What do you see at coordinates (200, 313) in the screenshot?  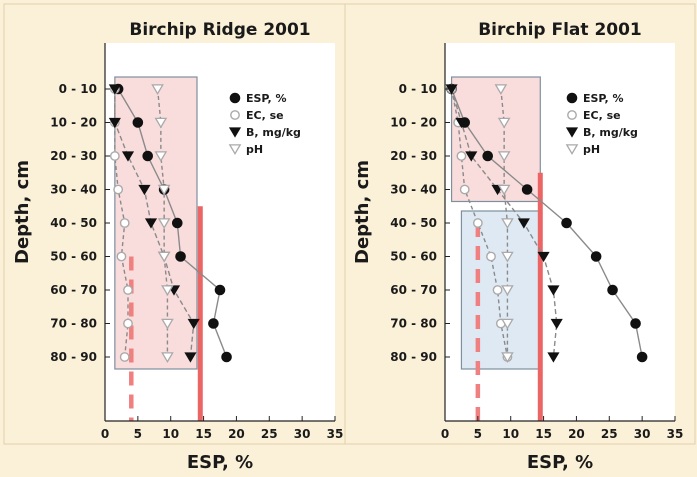 I see `threshold-line-solid` at bounding box center [200, 313].